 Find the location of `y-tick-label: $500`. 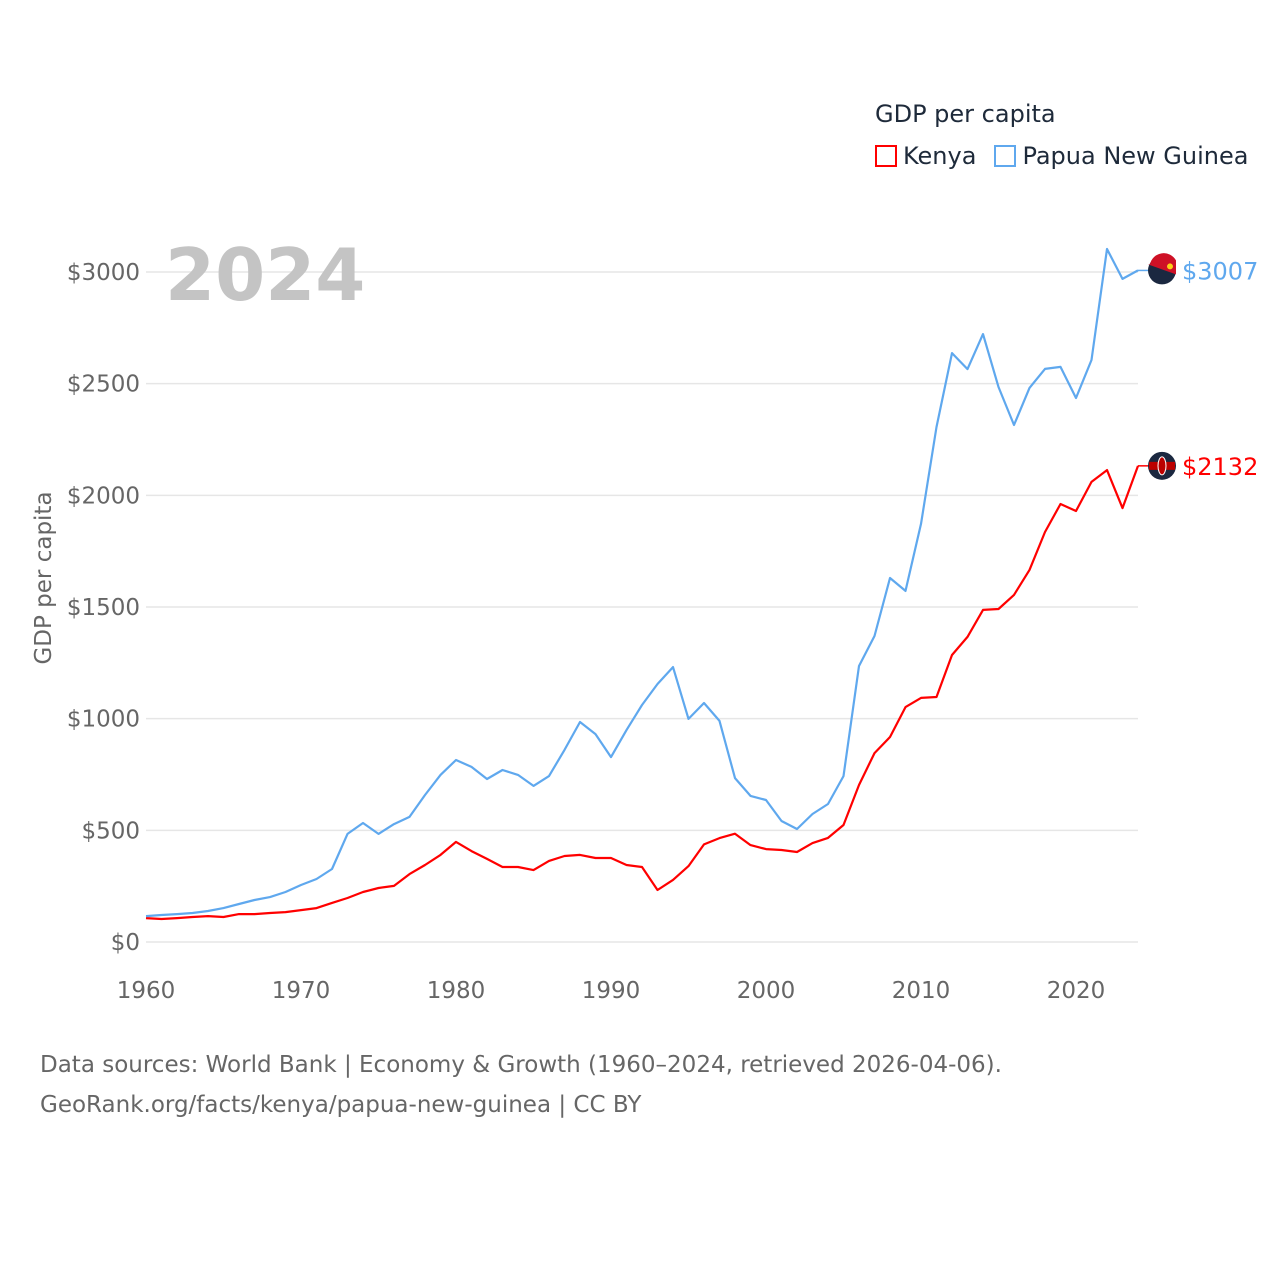

y-tick-label: $500 is located at coordinates (110, 831).